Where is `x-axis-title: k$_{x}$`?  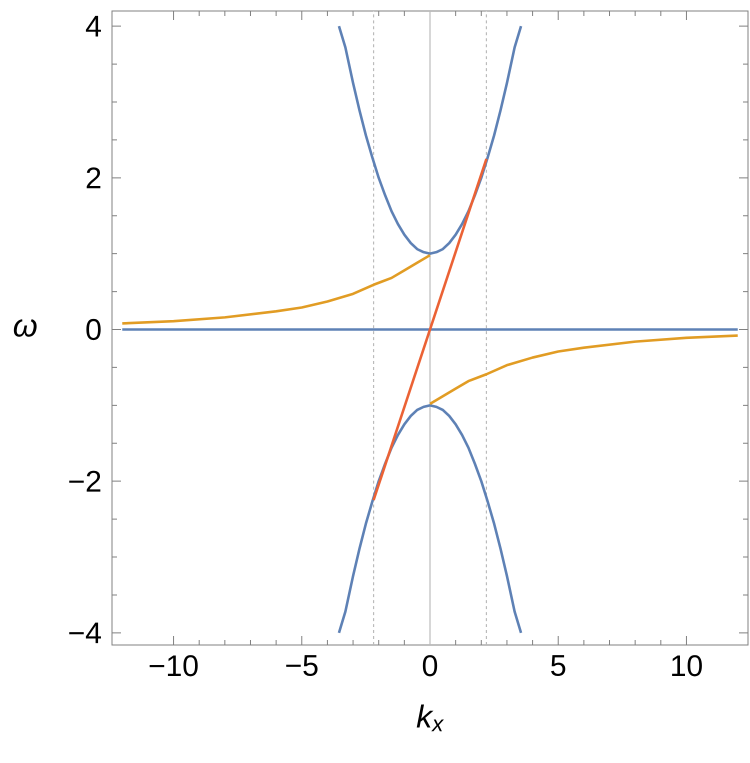
x-axis-title: k$_{x}$ is located at coordinates (430, 718).